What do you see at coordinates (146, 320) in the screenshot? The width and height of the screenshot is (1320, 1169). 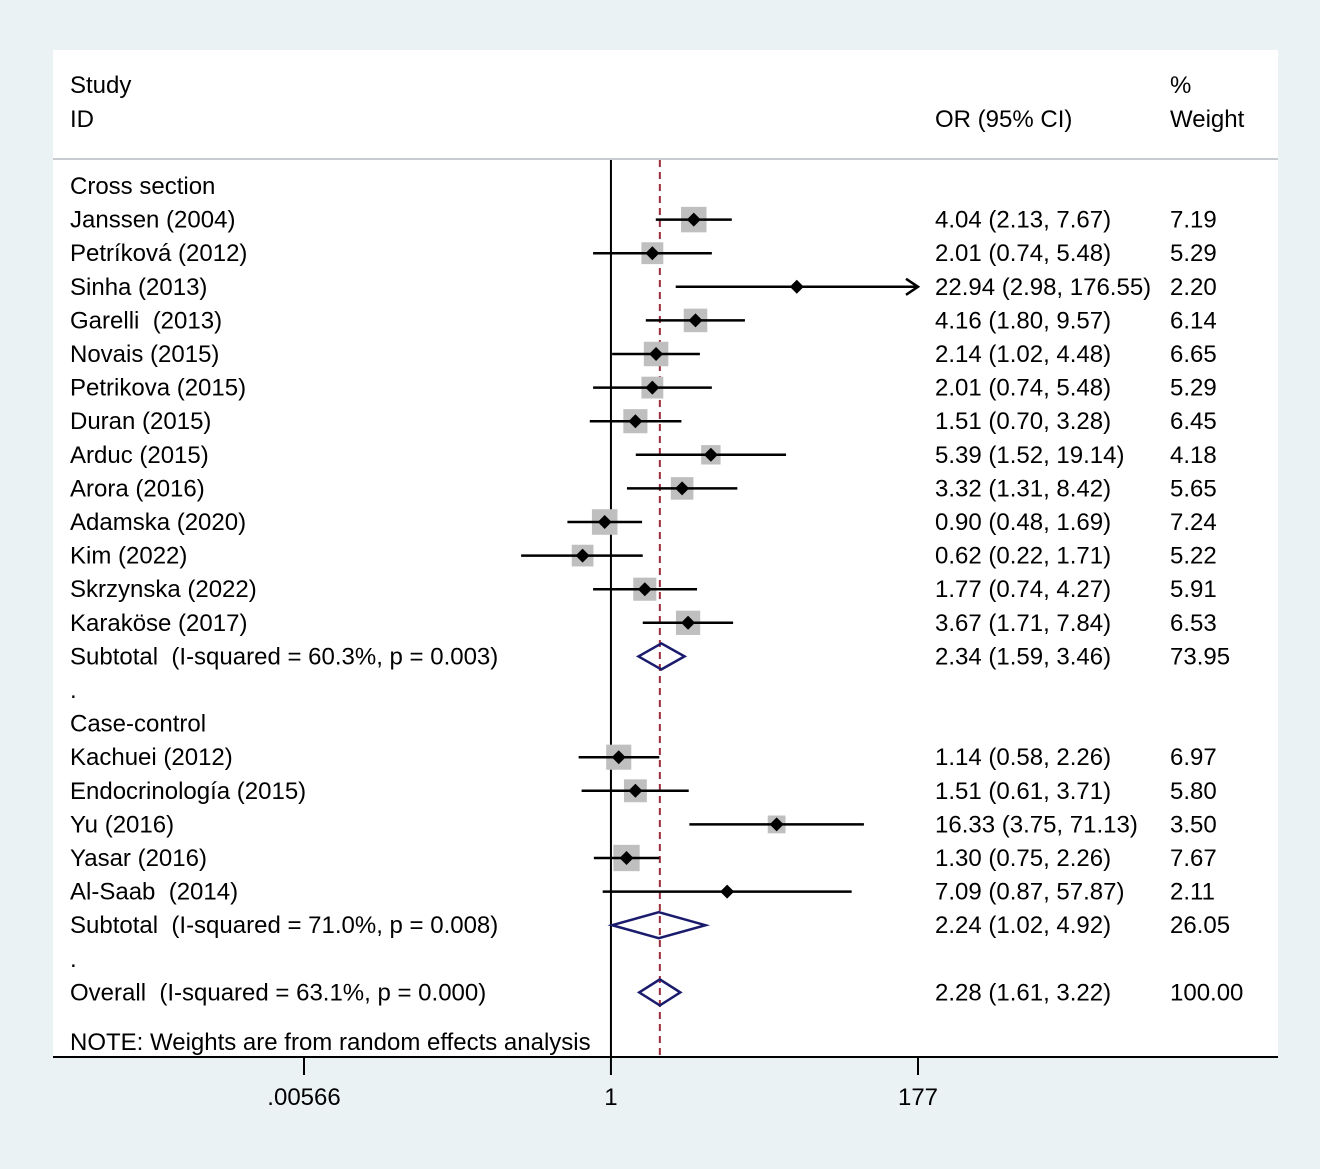 I see `study-label: Garelli (2013)` at bounding box center [146, 320].